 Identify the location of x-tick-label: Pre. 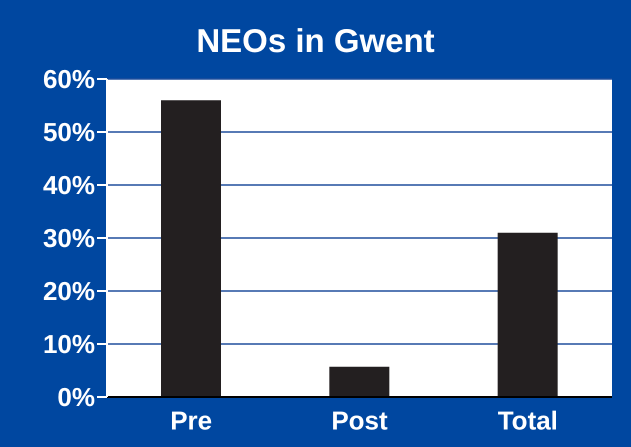
(191, 420).